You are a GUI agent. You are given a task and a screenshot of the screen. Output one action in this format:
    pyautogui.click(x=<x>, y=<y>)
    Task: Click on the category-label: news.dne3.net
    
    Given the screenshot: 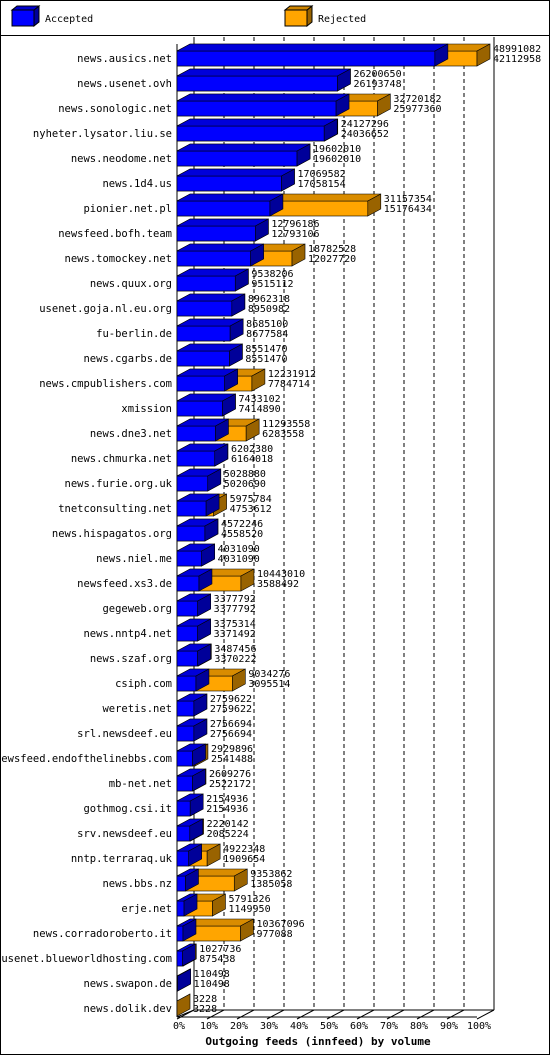 What is the action you would take?
    pyautogui.click(x=131, y=434)
    